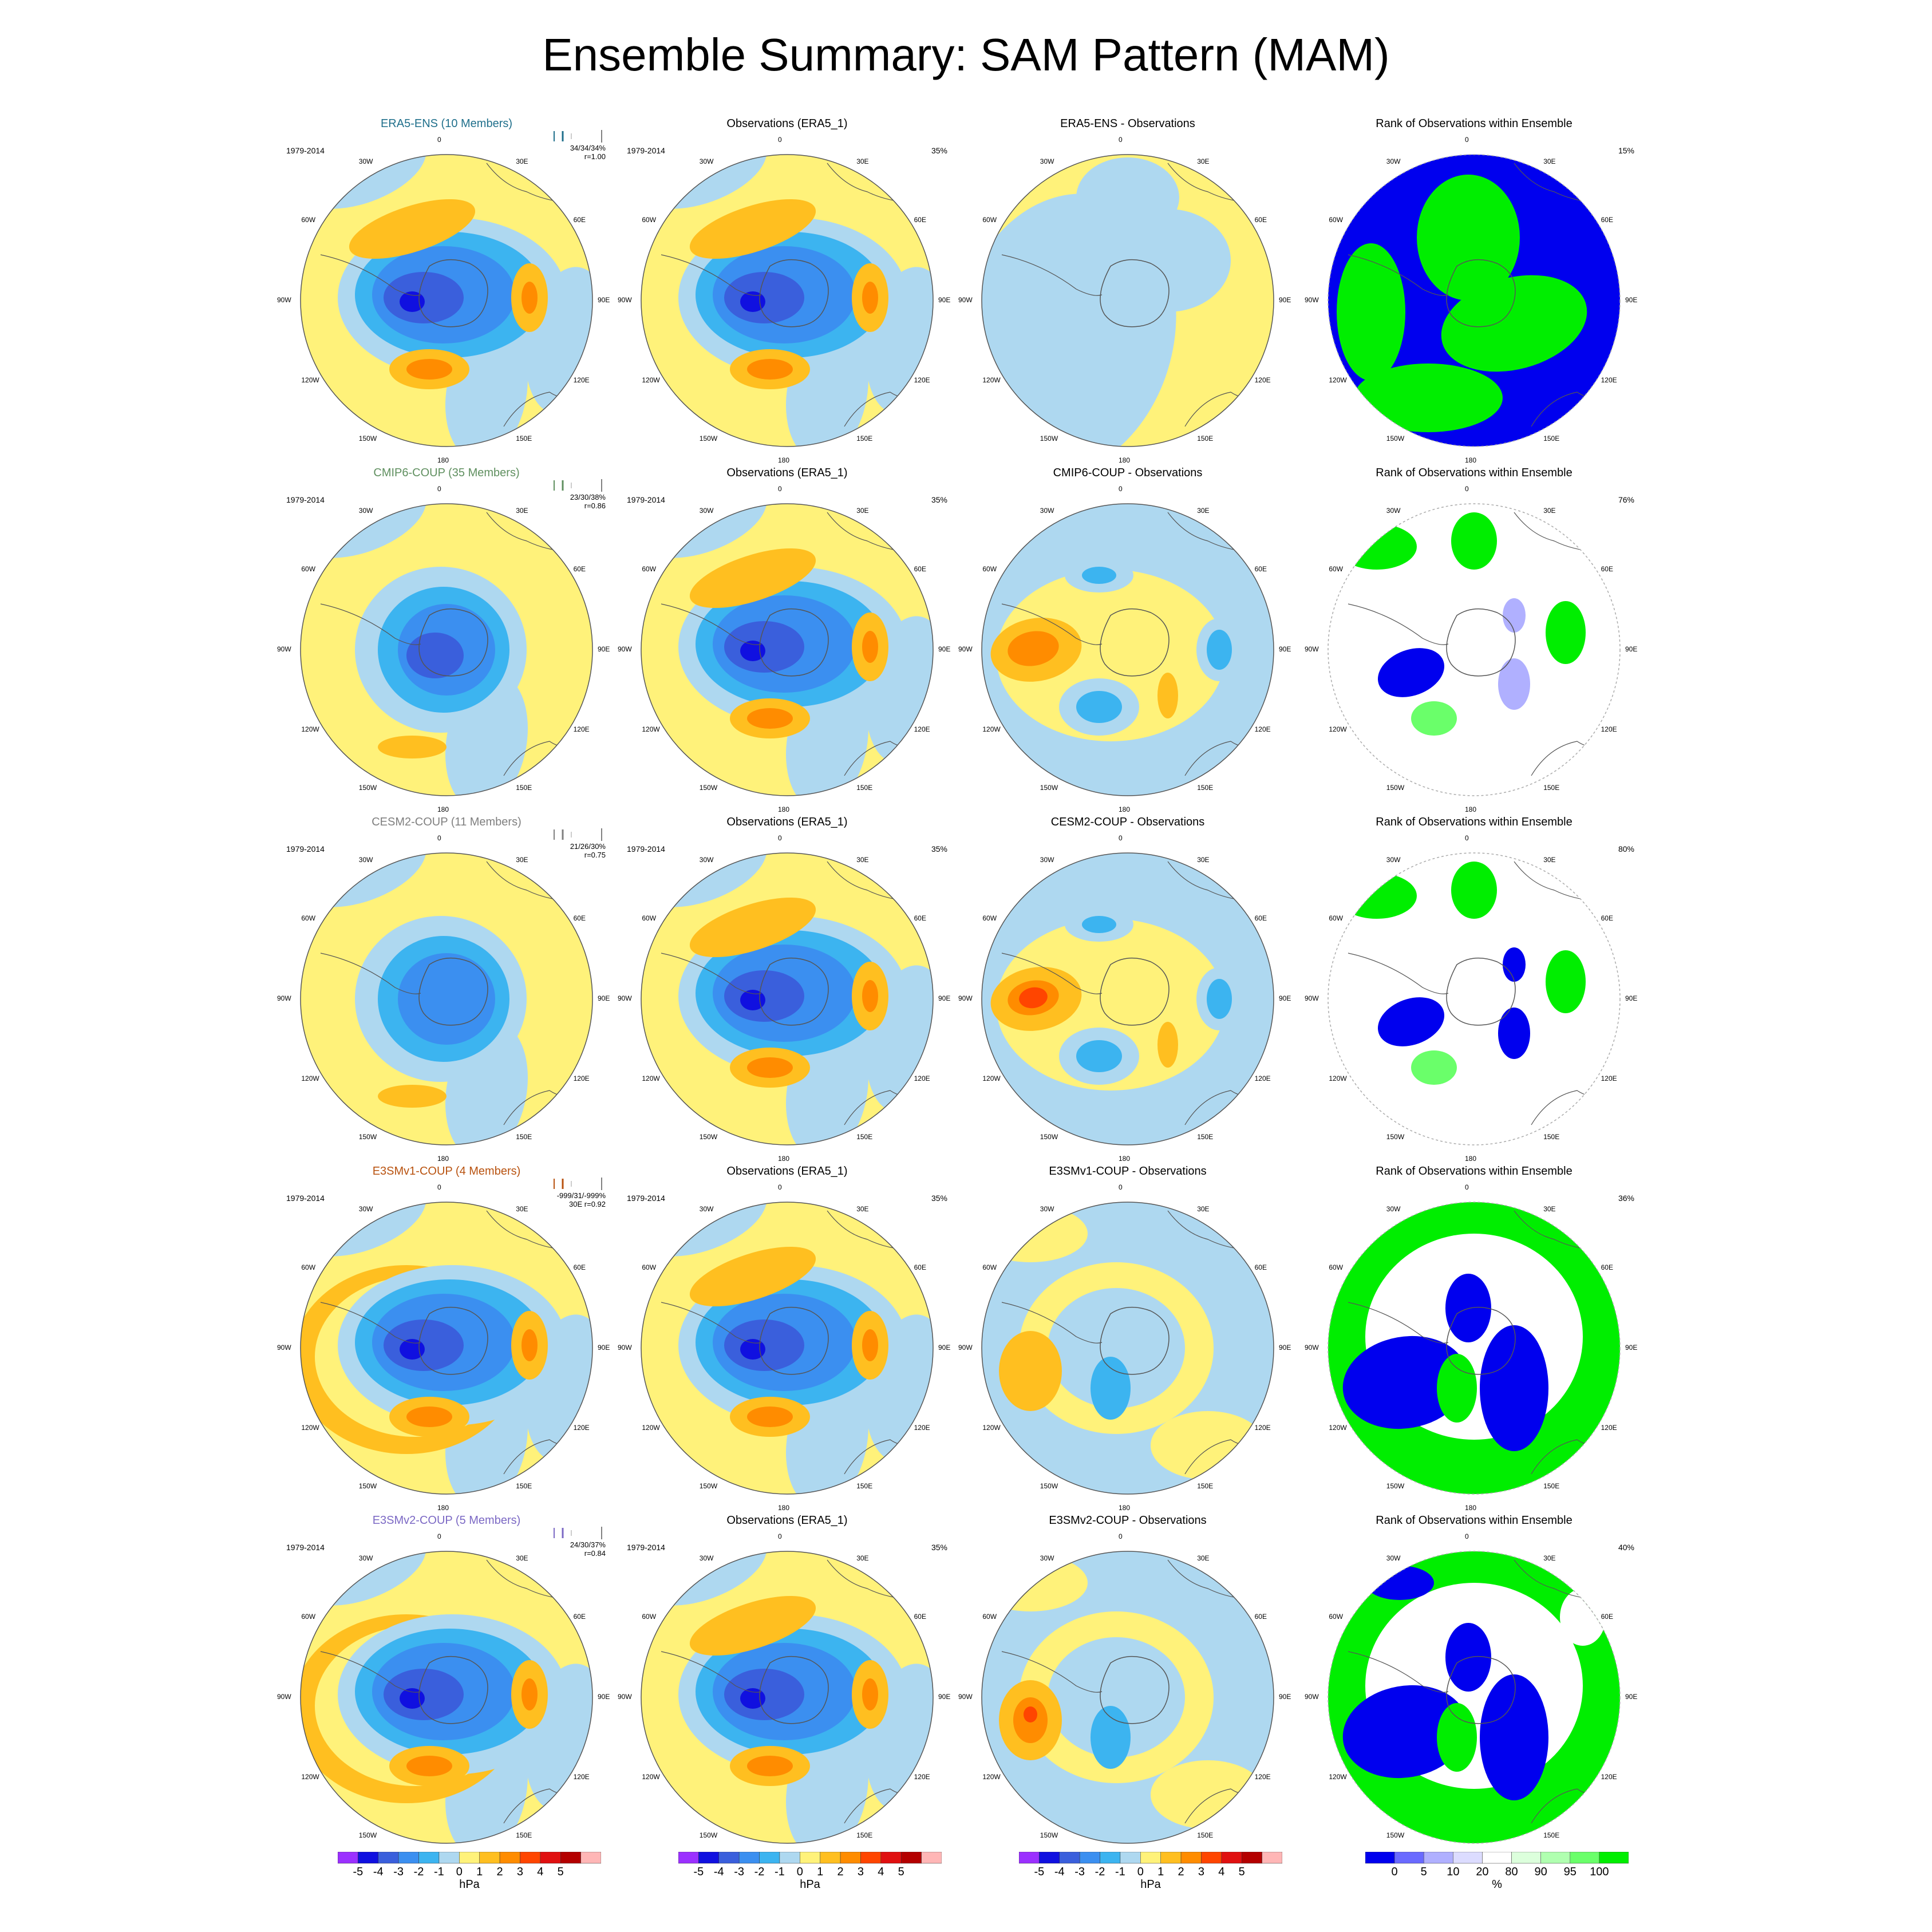  What do you see at coordinates (446, 999) in the screenshot?
I see `low-contour` at bounding box center [446, 999].